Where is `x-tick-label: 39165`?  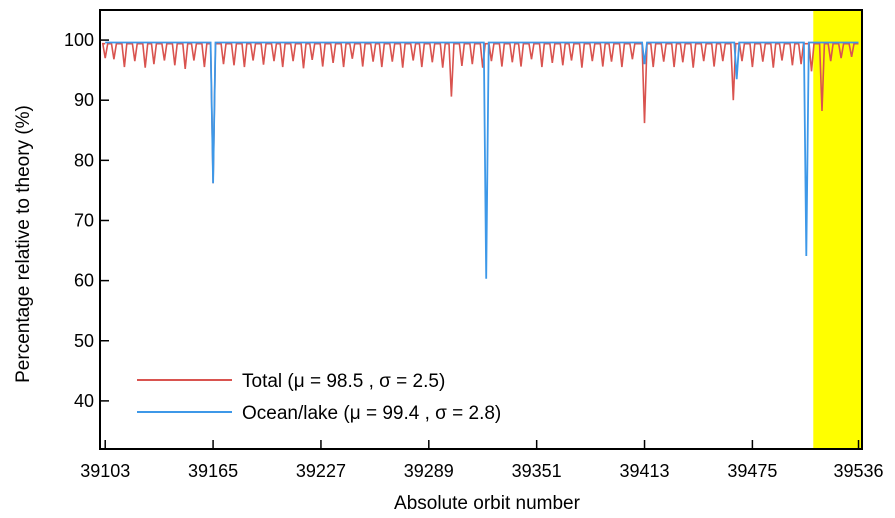
x-tick-label: 39165 is located at coordinates (213, 471).